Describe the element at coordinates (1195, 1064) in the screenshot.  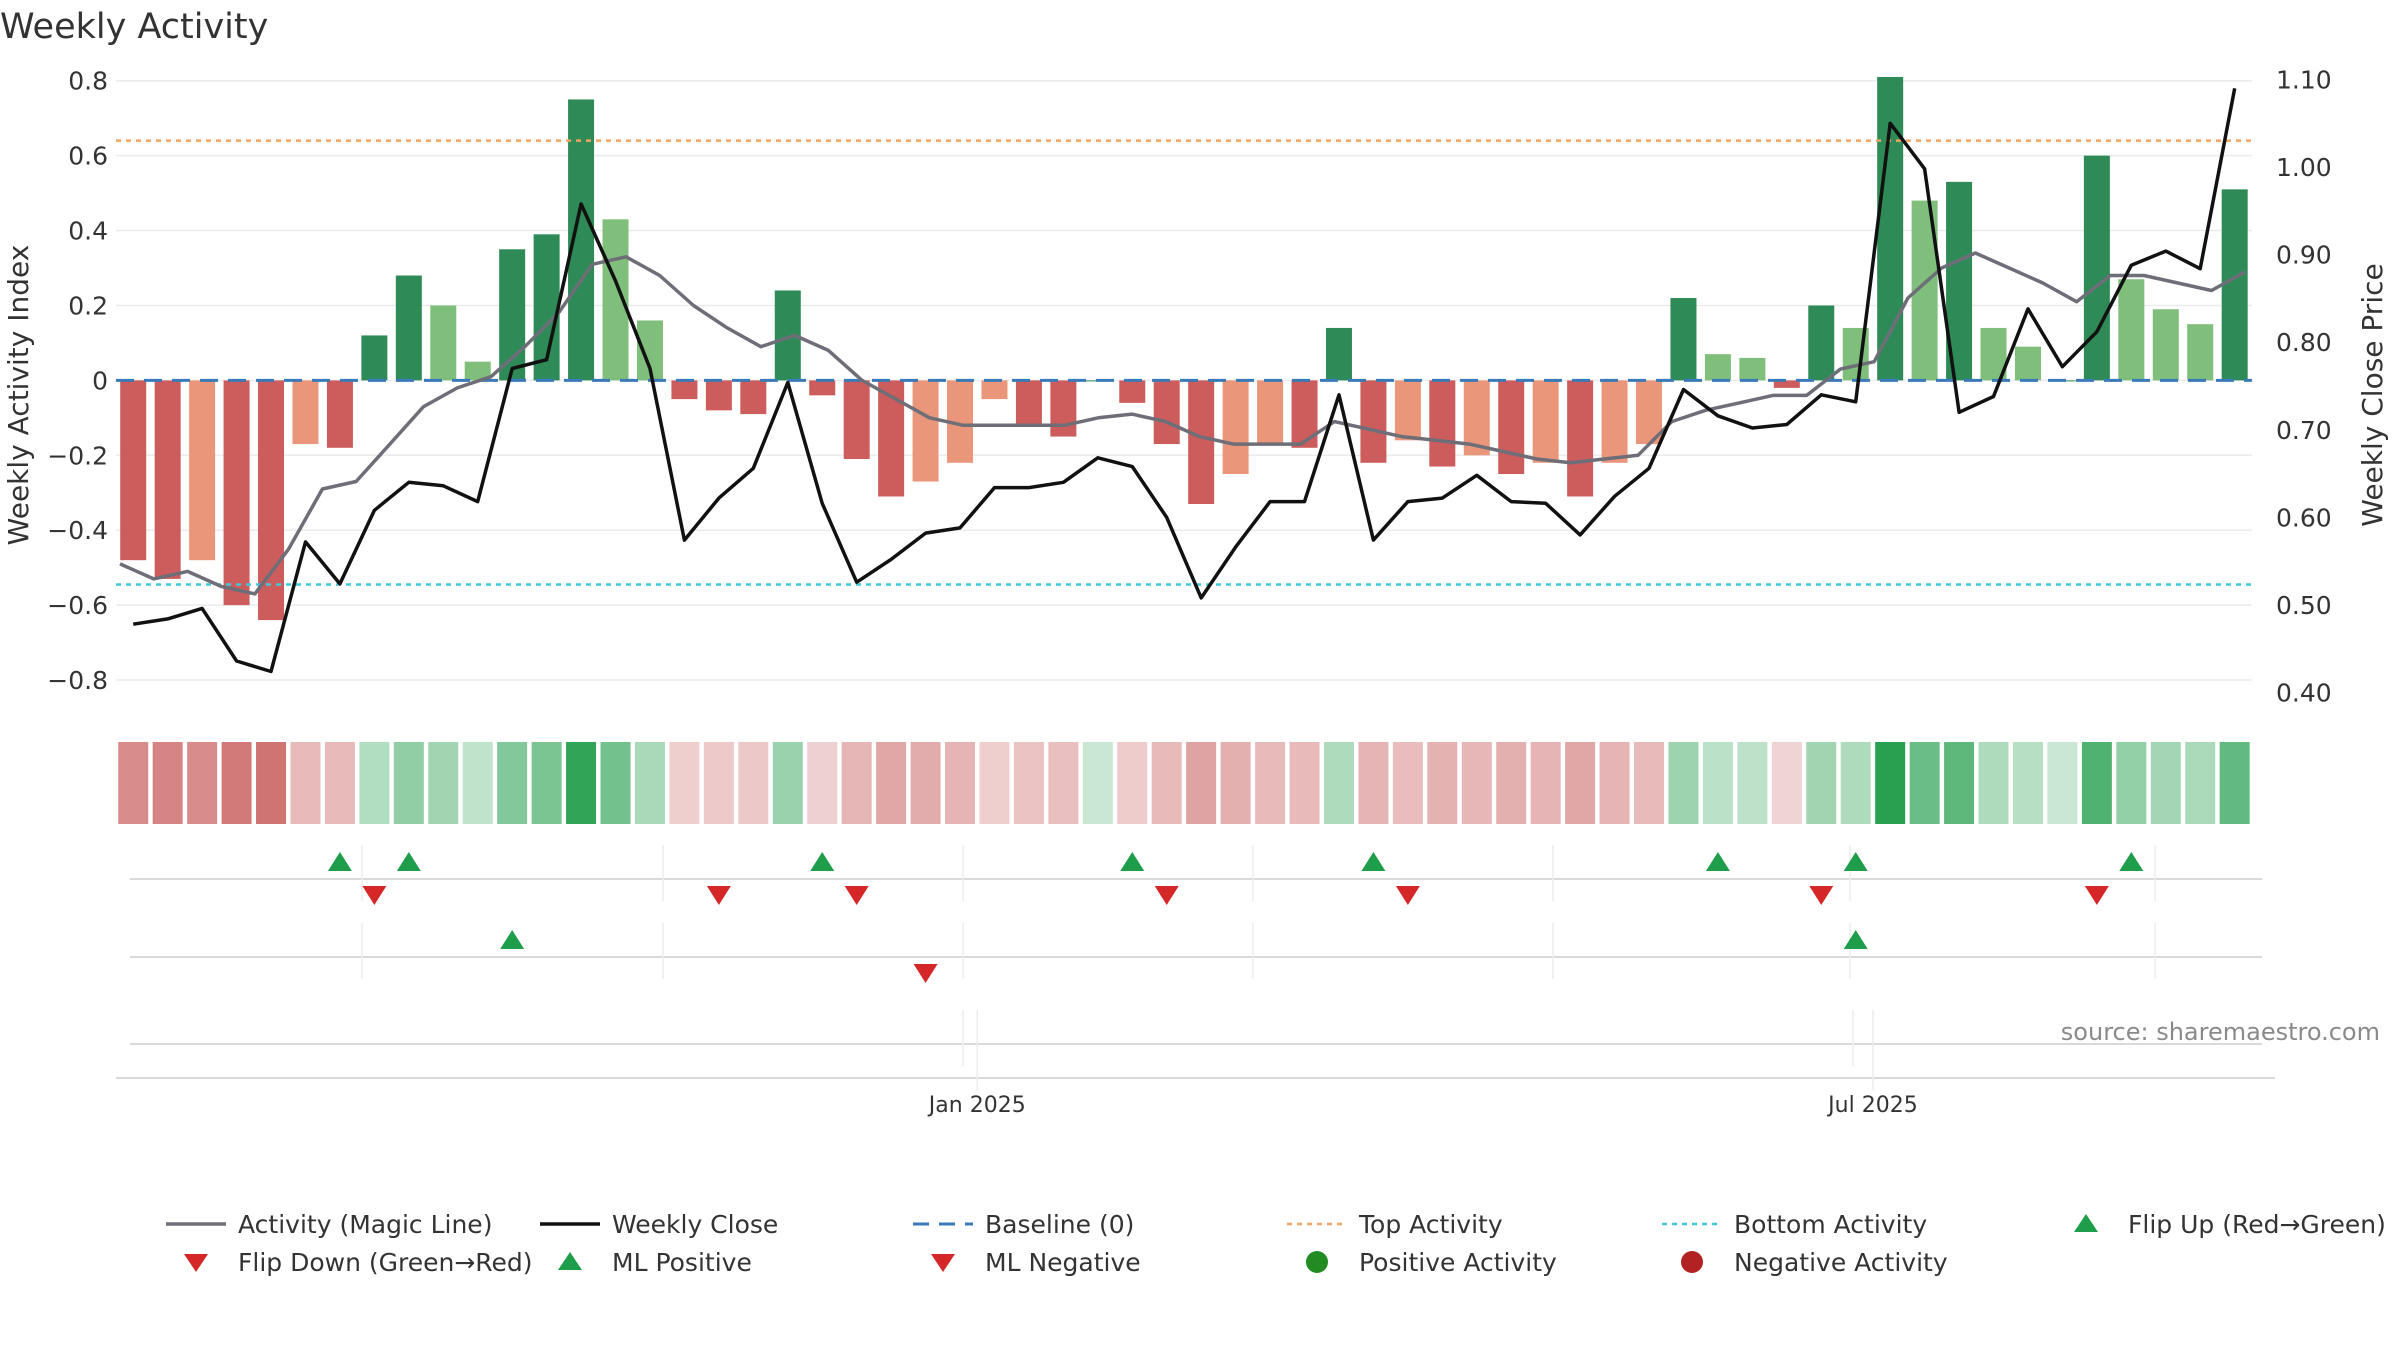
I see `time-axis: Jan 2025 Jul 2025` at that location.